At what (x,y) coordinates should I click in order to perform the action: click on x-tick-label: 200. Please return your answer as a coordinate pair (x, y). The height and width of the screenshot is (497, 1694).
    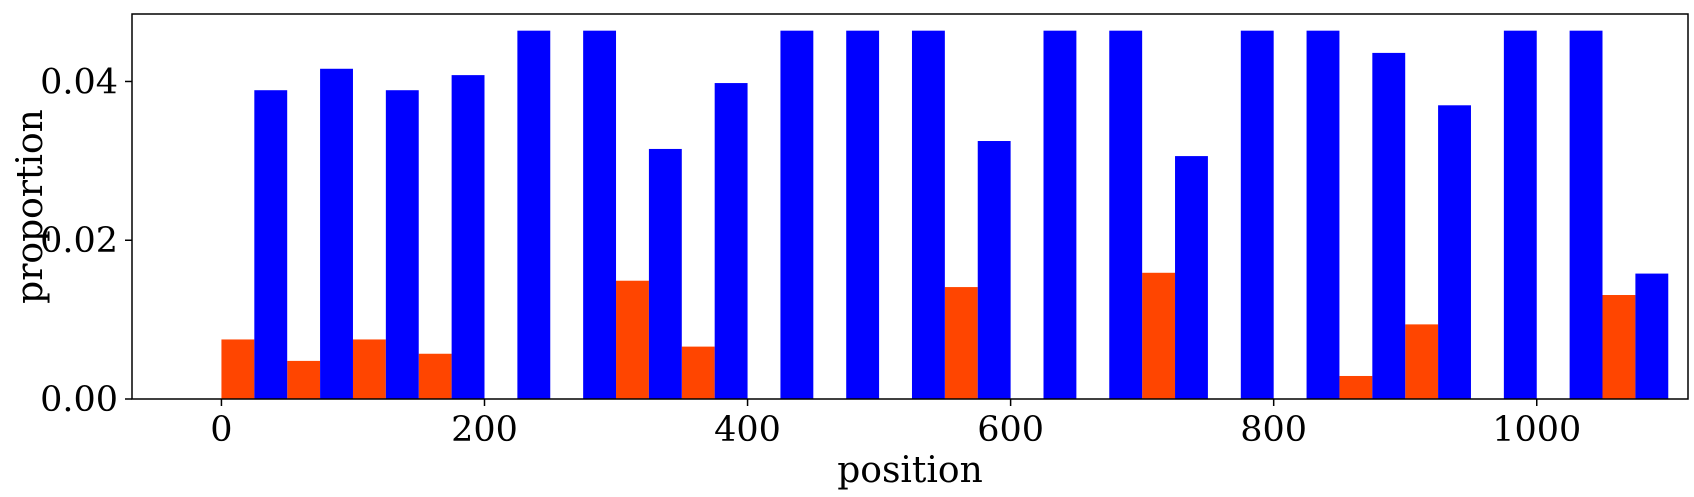
    Looking at the image, I should click on (484, 430).